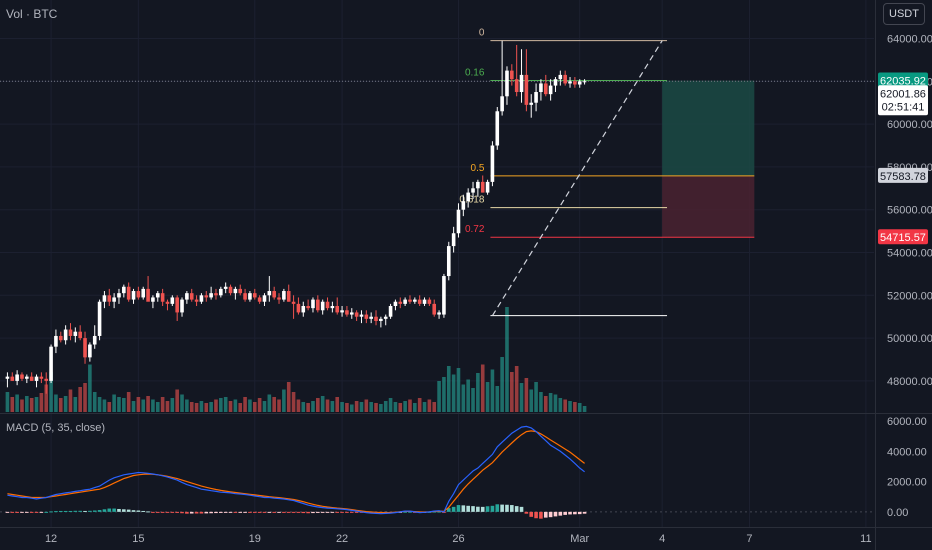 Image resolution: width=932 pixels, height=550 pixels. Describe the element at coordinates (577, 178) in the screenshot. I see `fib-trend-line` at that location.